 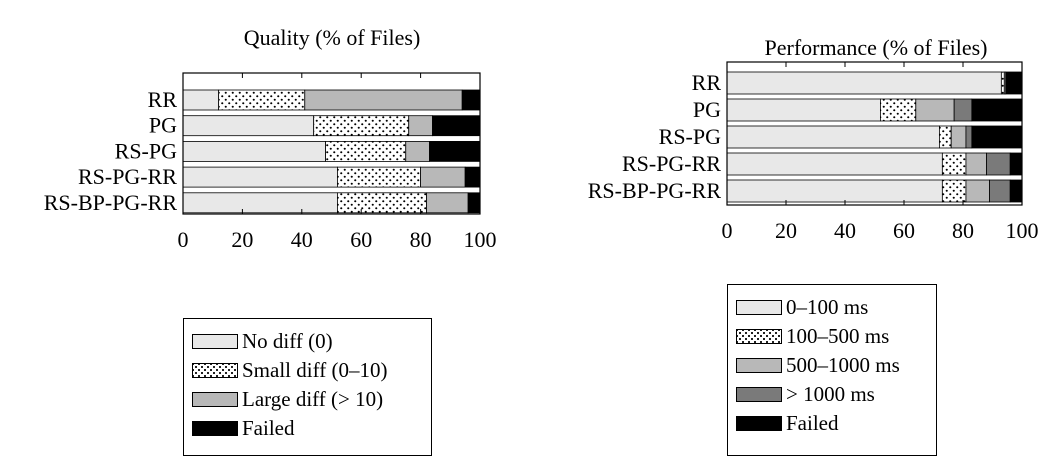 What do you see at coordinates (315, 370) in the screenshot?
I see `quality-legend-label-small-diff-0-10: Small diff (0–10)` at bounding box center [315, 370].